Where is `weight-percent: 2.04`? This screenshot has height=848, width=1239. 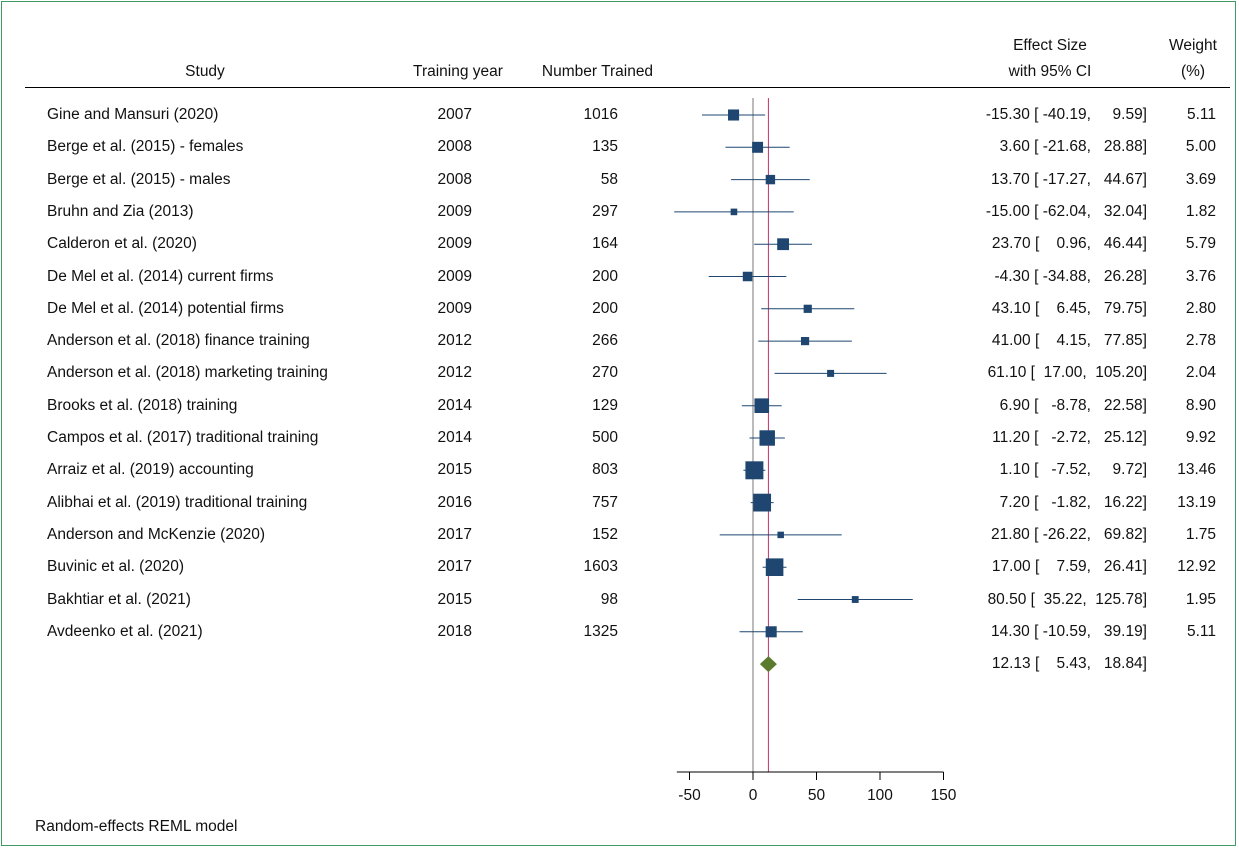
weight-percent: 2.04 is located at coordinates (1200, 373).